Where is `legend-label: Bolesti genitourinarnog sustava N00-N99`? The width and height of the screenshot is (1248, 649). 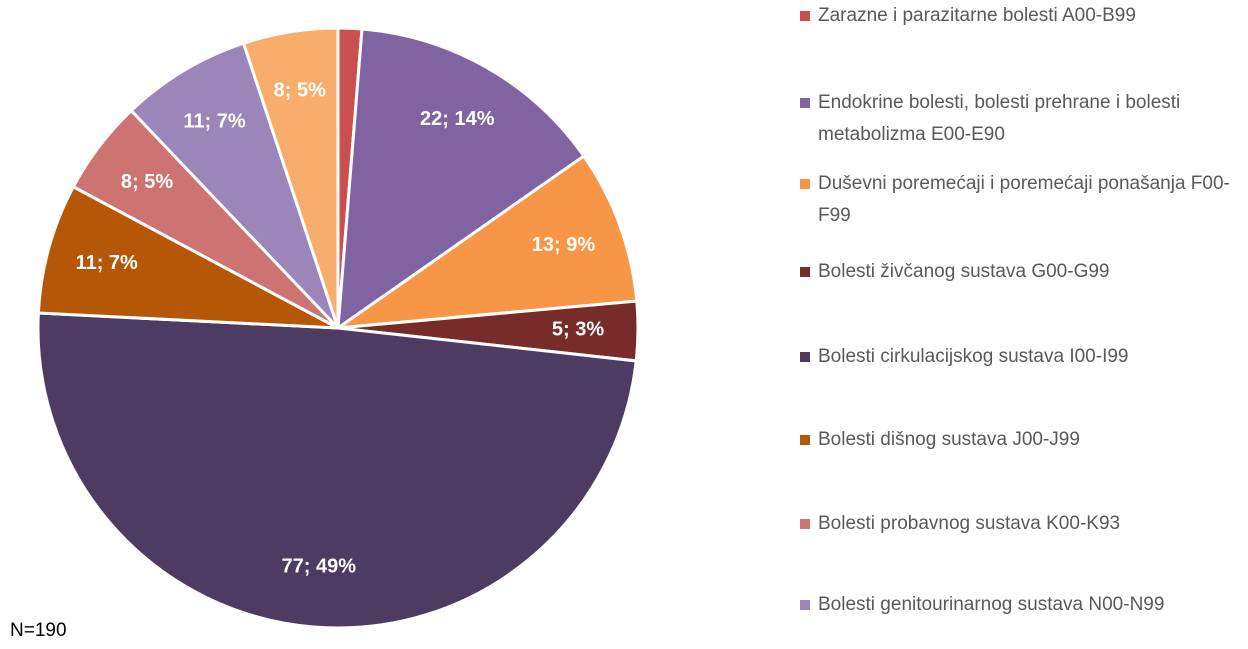 legend-label: Bolesti genitourinarnog sustava N00-N99 is located at coordinates (991, 604).